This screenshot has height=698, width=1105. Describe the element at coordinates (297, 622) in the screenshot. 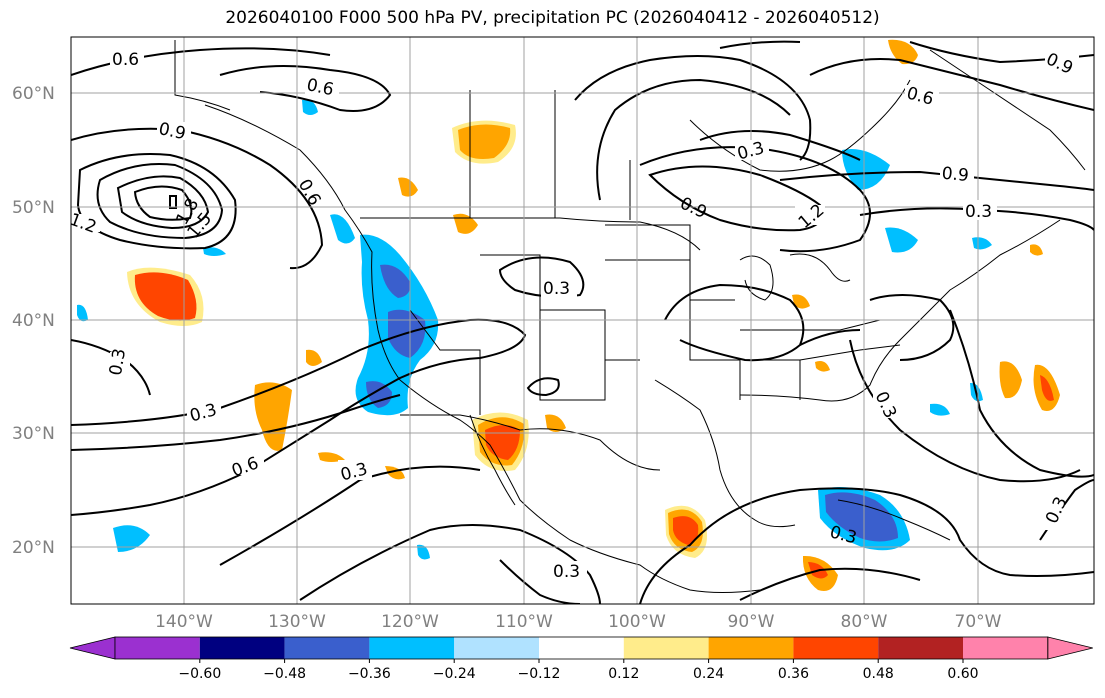

I see `lon-label: 130°W` at that location.